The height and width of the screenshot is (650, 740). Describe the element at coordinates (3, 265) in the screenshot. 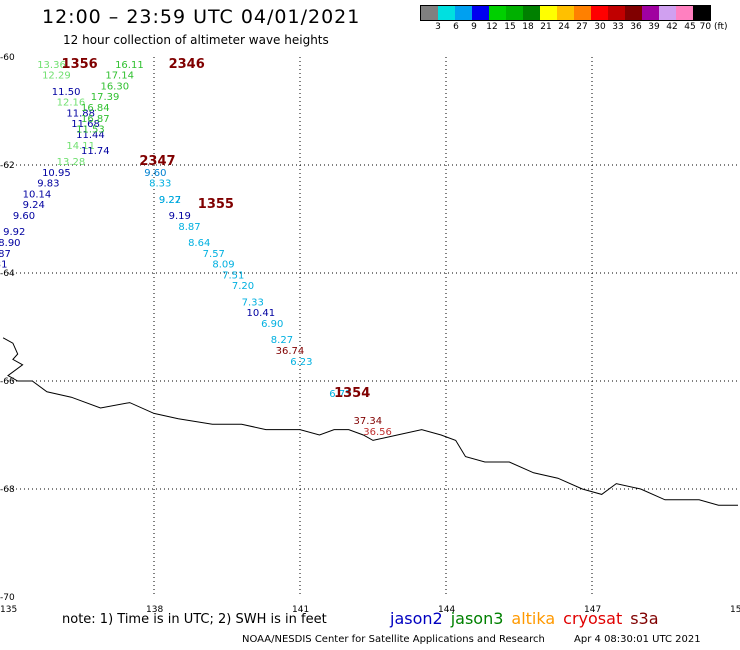

I see `wave-height-value: 10.31` at that location.